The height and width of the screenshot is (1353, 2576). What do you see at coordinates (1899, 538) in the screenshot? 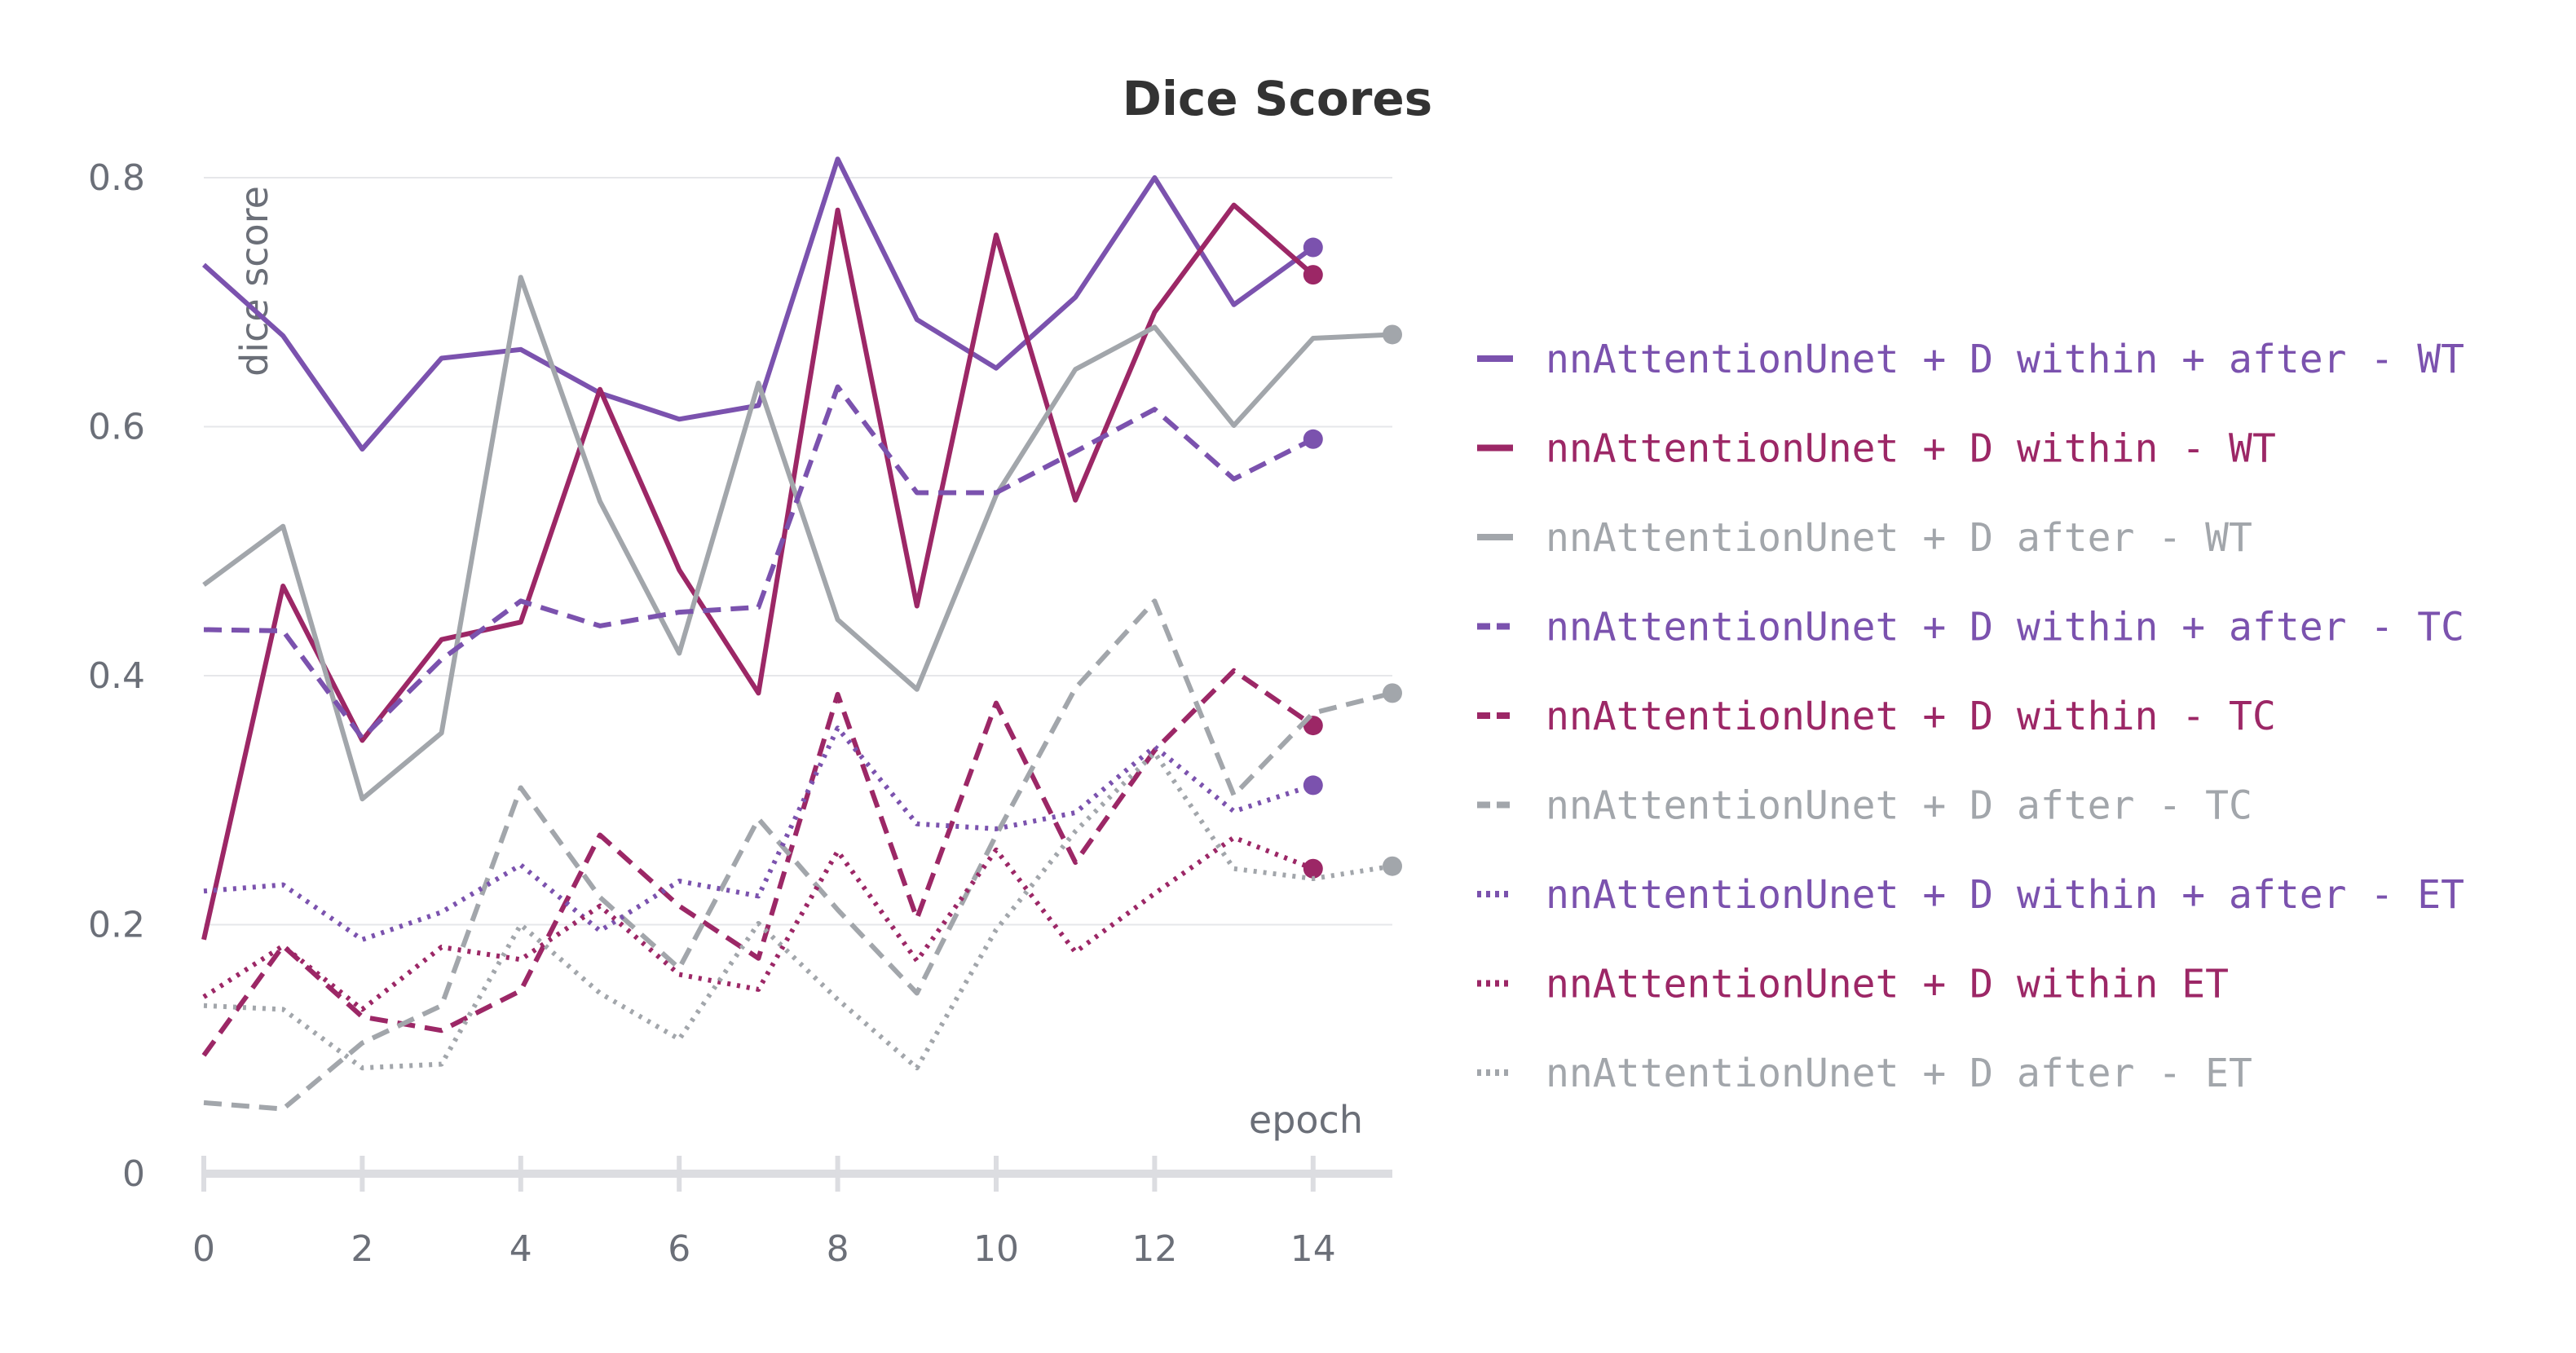
I see `legend-entry: nnAttentionUnet + D after - WT` at bounding box center [1899, 538].